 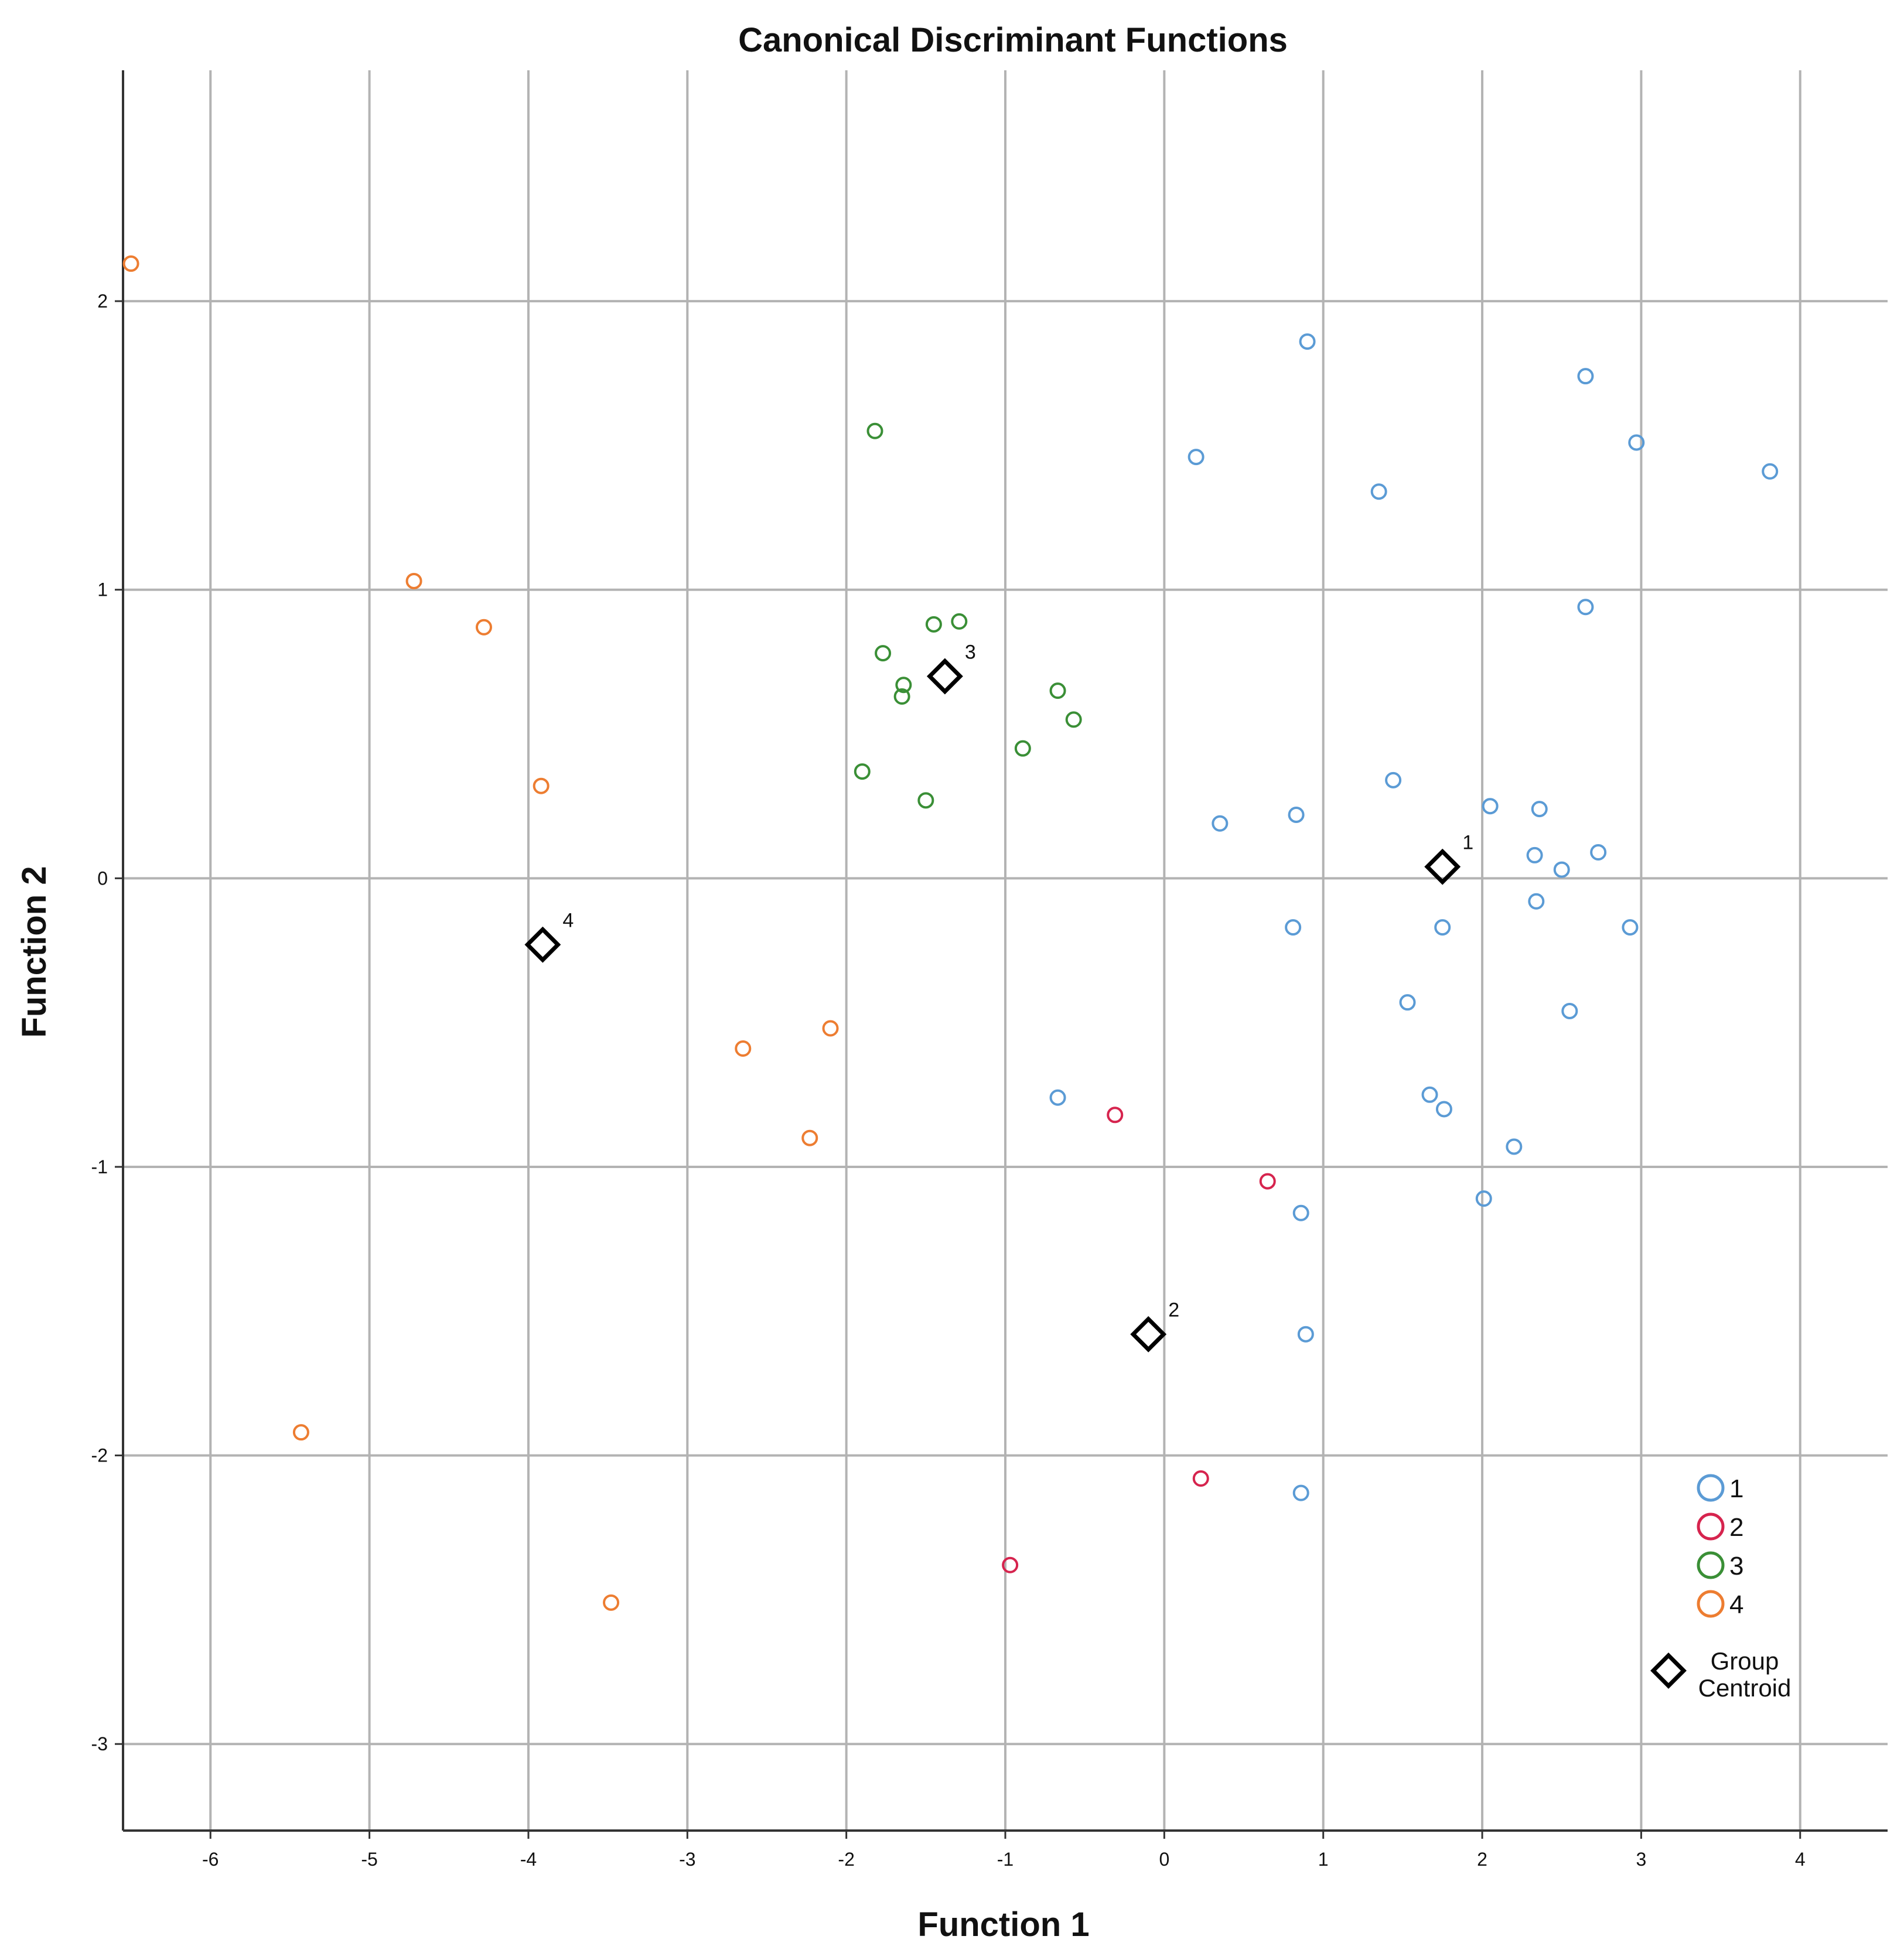 What do you see at coordinates (1736, 1488) in the screenshot?
I see `legend-label-group-1: 1` at bounding box center [1736, 1488].